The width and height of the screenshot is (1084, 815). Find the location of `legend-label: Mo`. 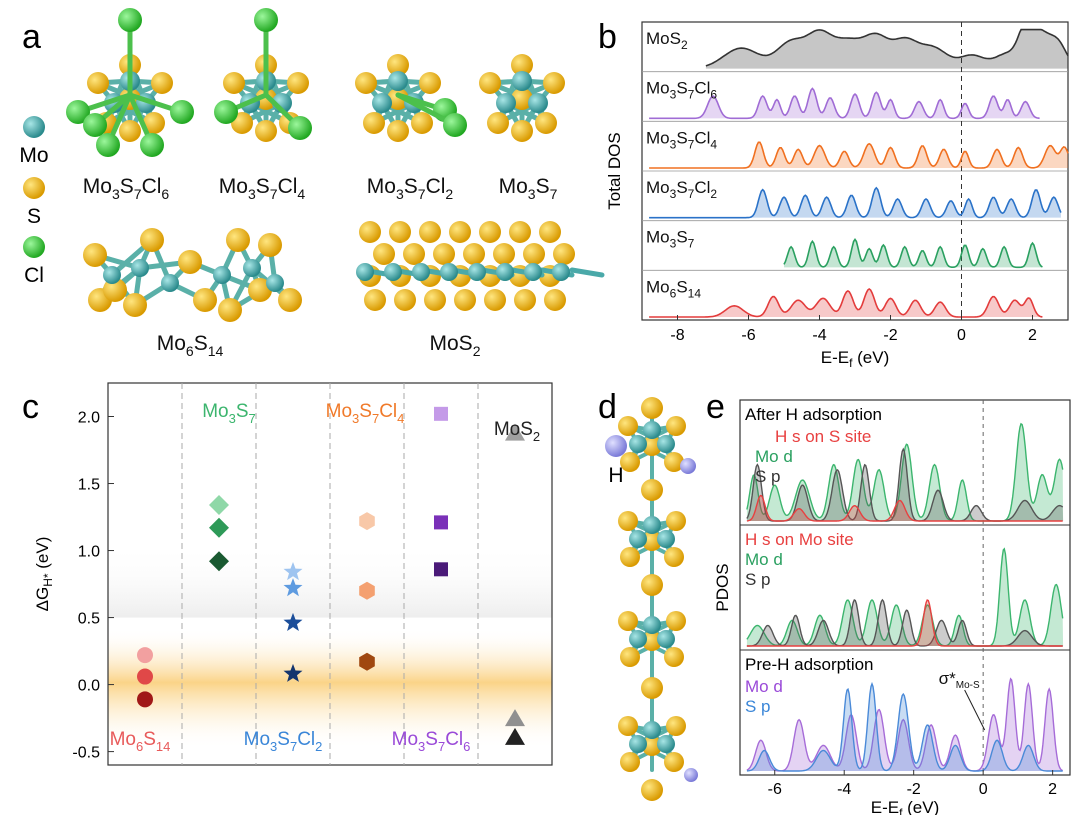

legend-label: Mo is located at coordinates (33, 155).